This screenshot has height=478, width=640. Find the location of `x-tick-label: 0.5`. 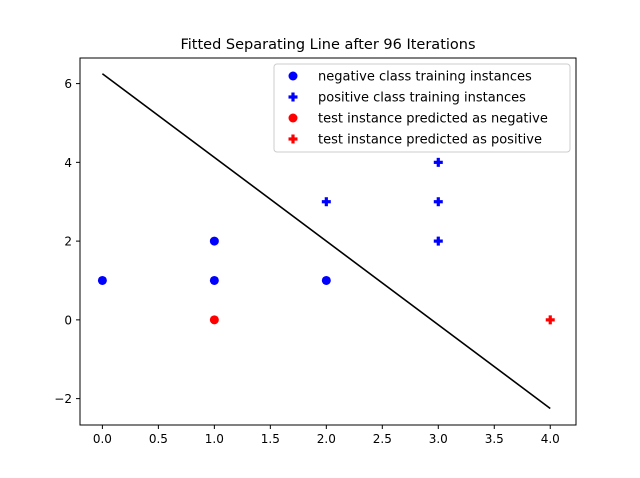

x-tick-label: 0.5 is located at coordinates (158, 439).